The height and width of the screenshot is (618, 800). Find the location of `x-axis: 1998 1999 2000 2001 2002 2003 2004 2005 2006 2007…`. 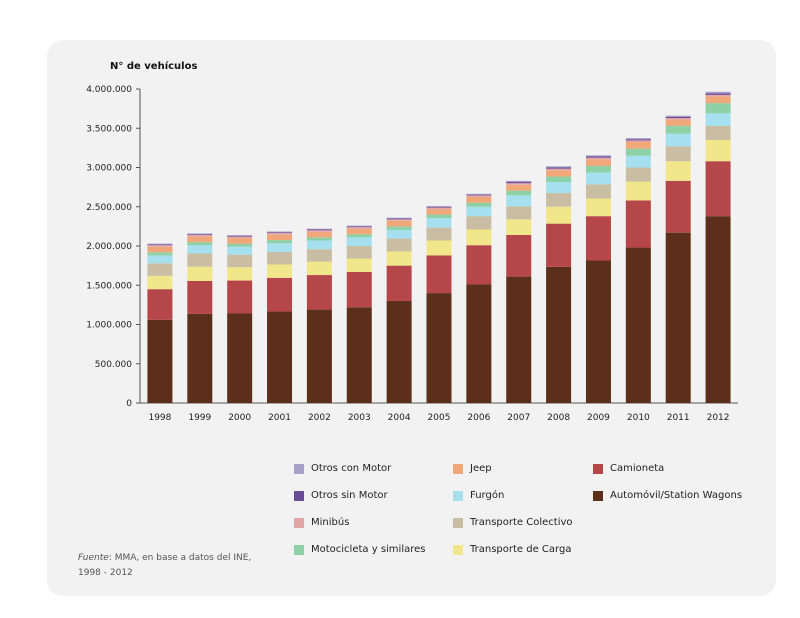

x-axis: 1998 1999 2000 2001 2002 2003 2004 2005 2006 2007… is located at coordinates (439, 412).